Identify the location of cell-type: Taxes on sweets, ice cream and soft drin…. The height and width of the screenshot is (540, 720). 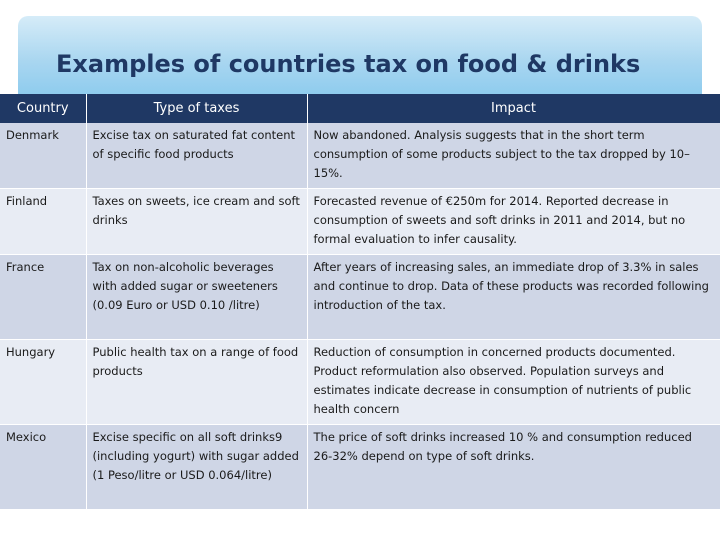
(197, 221).